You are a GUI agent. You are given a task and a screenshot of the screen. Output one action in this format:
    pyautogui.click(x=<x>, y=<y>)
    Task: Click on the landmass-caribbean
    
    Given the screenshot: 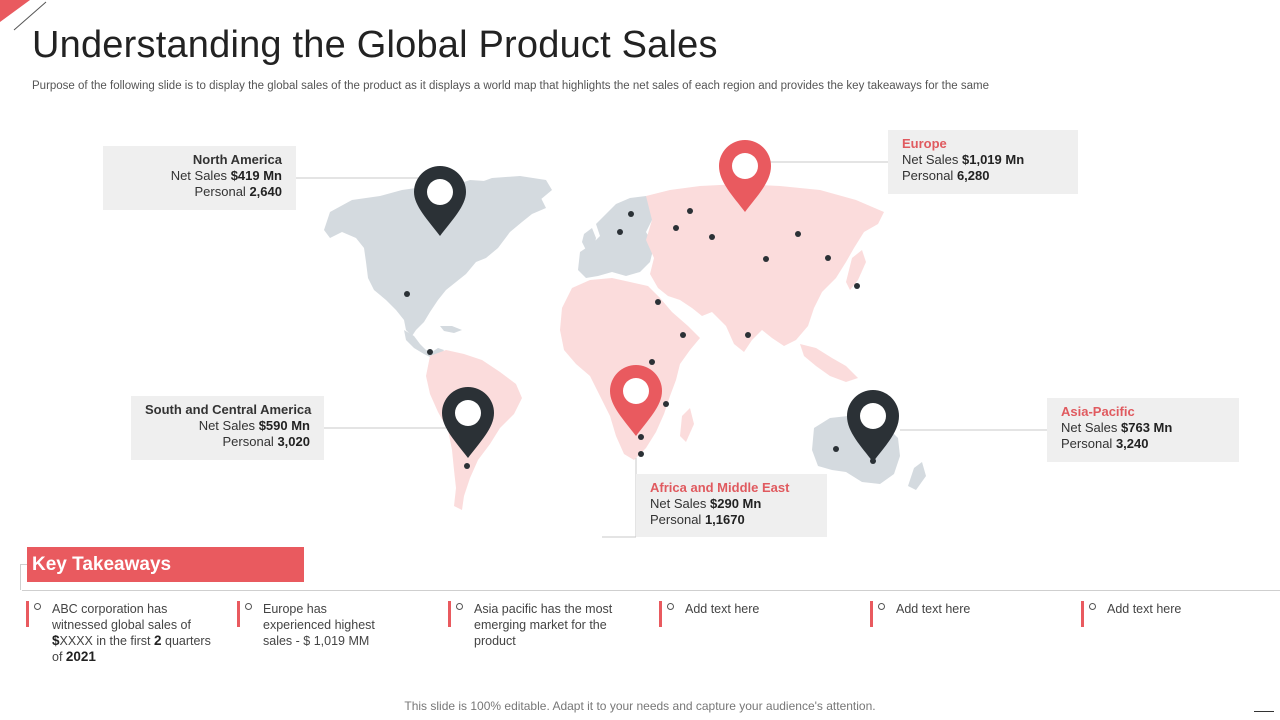 What is the action you would take?
    pyautogui.click(x=451, y=329)
    